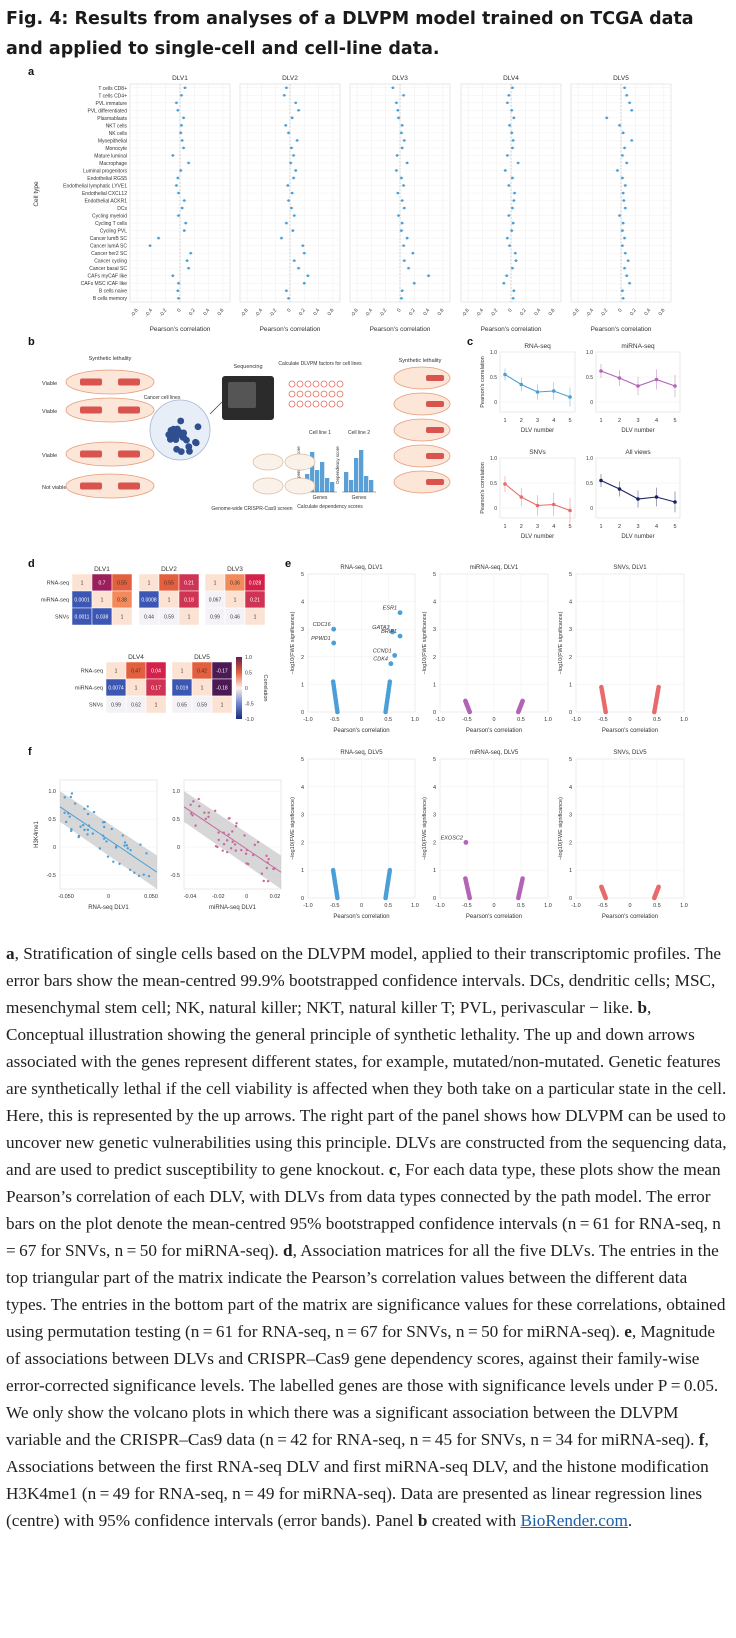  What do you see at coordinates (288, 564) in the screenshot?
I see `panel-letter-e: e` at bounding box center [288, 564].